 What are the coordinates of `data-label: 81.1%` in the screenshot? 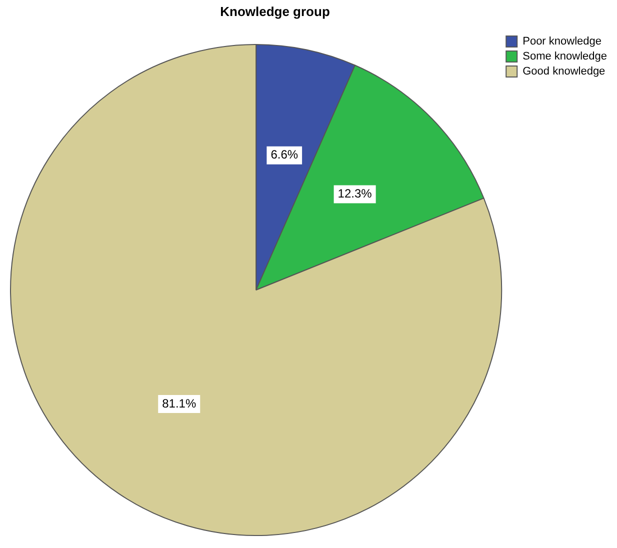 It's located at (179, 403).